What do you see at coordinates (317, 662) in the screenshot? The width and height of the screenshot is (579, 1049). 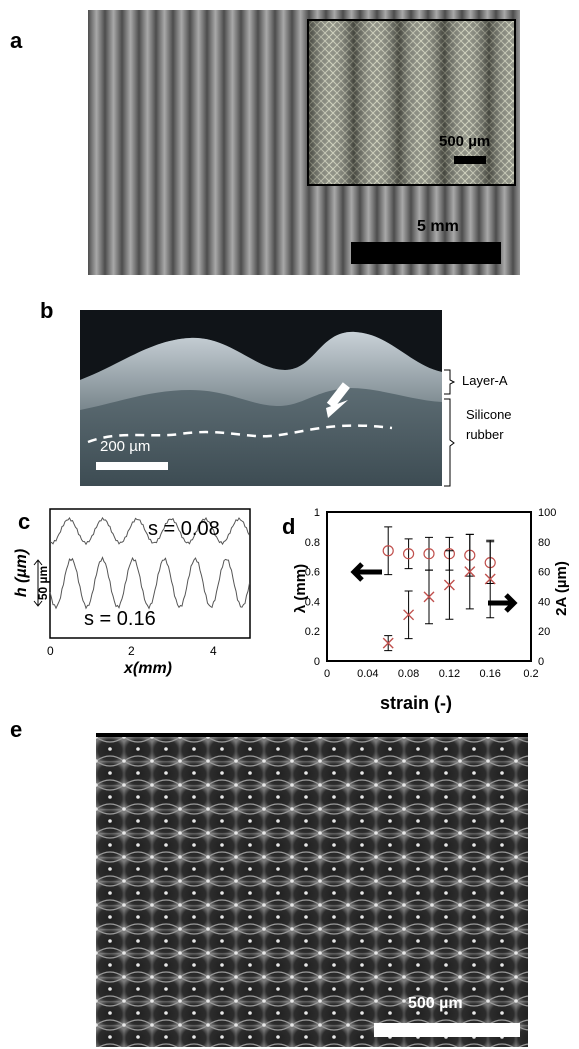 I see `y-tick-label: 0` at bounding box center [317, 662].